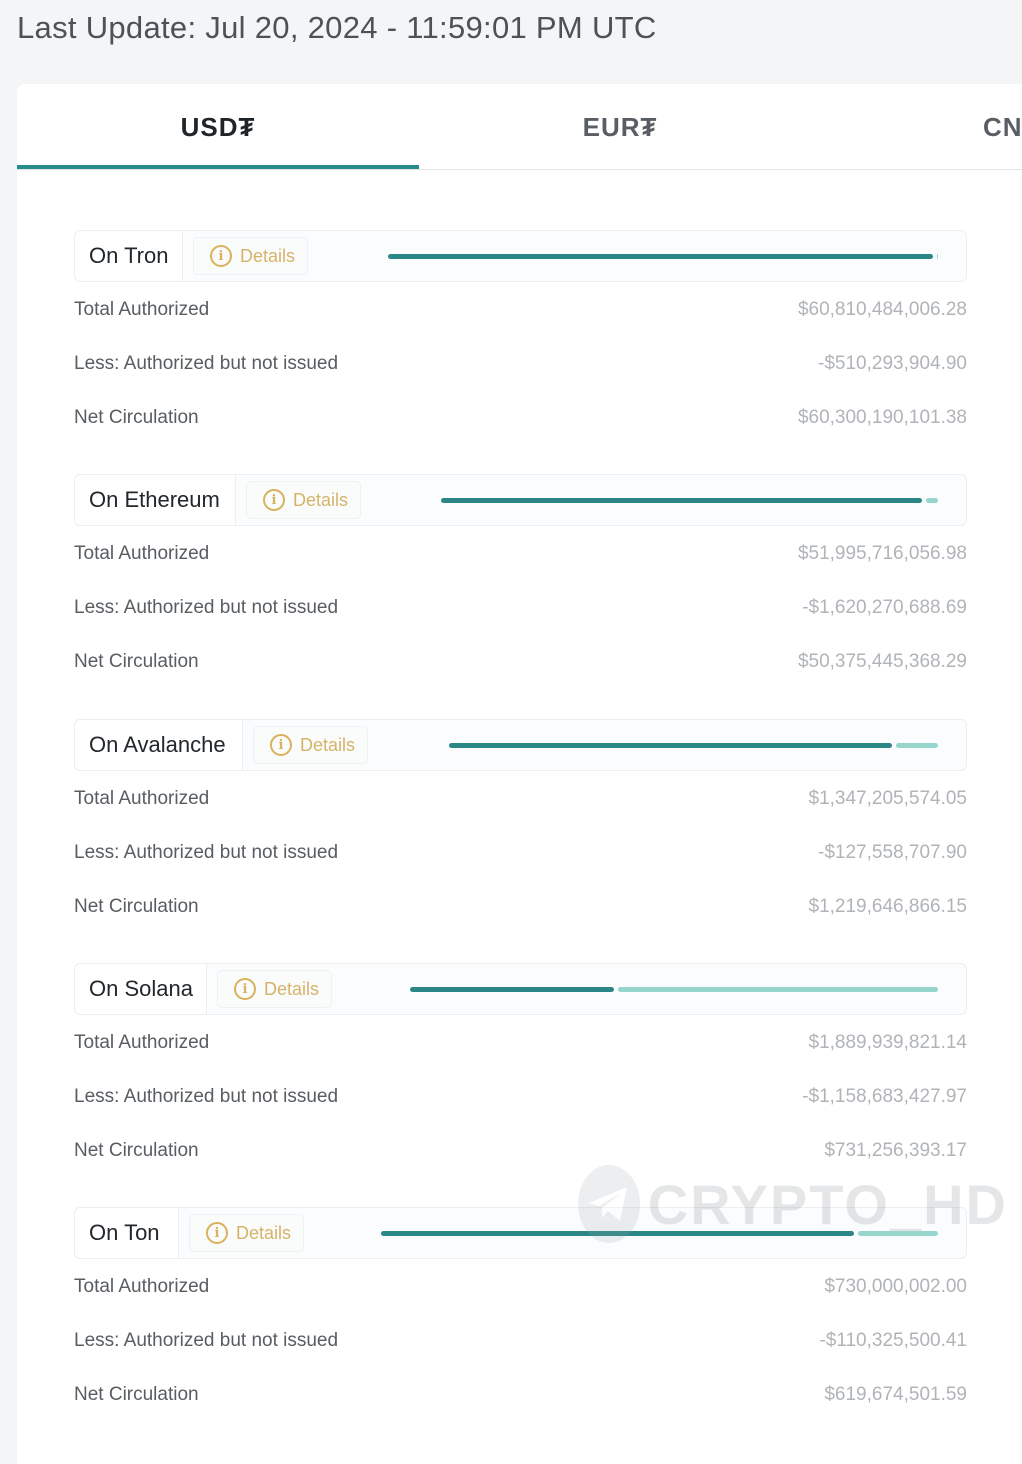 This screenshot has height=1464, width=1022. I want to click on chain-header: On Tron i Details, so click(520, 256).